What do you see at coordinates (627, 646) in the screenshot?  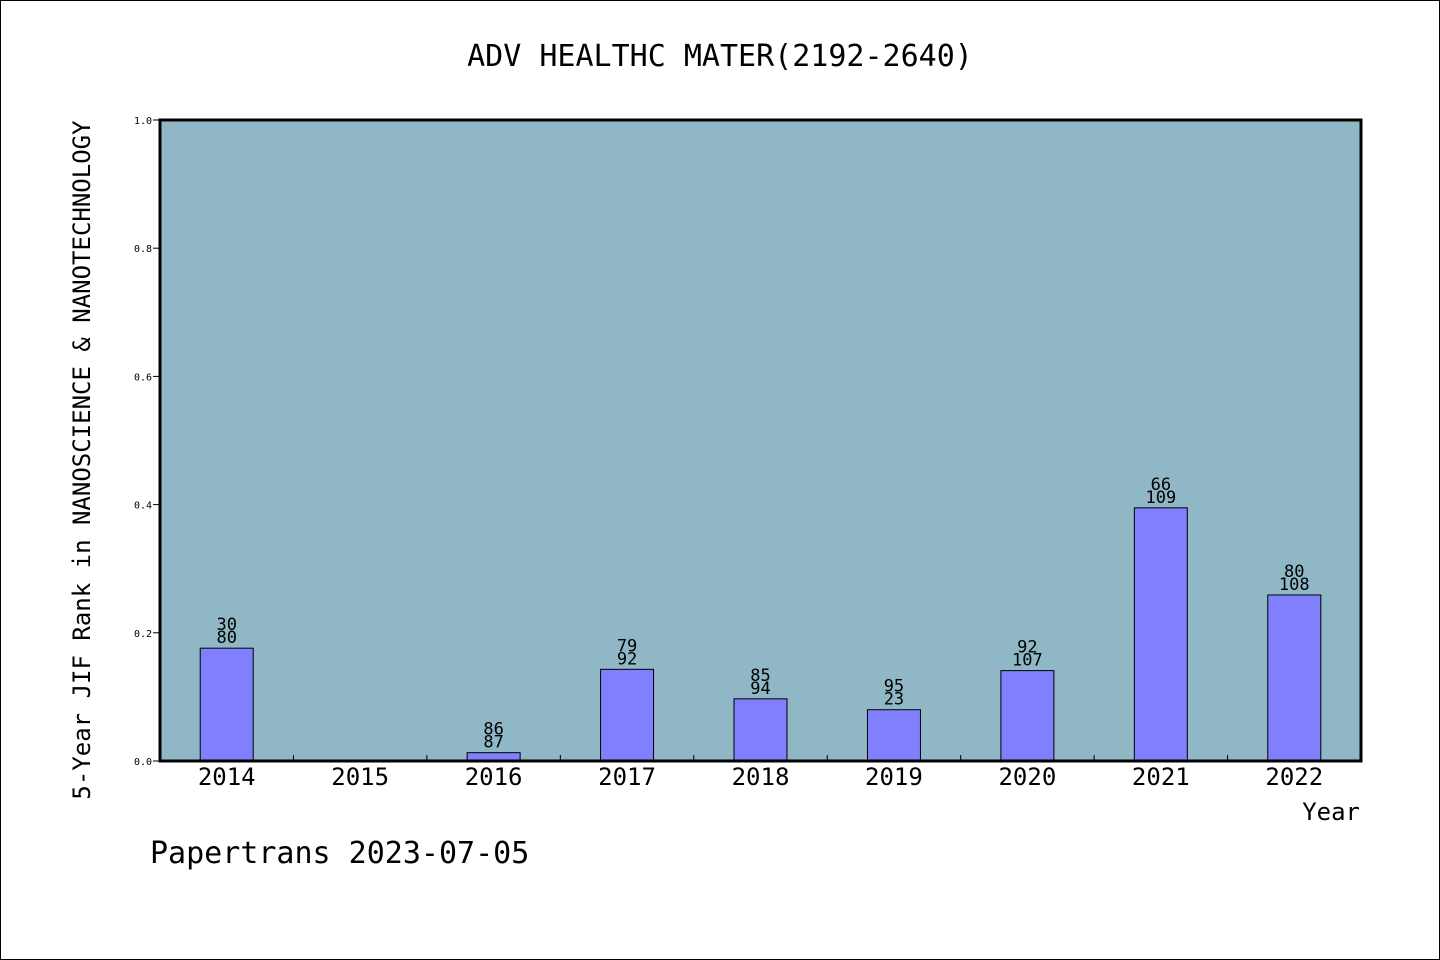 I see `data-label-top: 79` at bounding box center [627, 646].